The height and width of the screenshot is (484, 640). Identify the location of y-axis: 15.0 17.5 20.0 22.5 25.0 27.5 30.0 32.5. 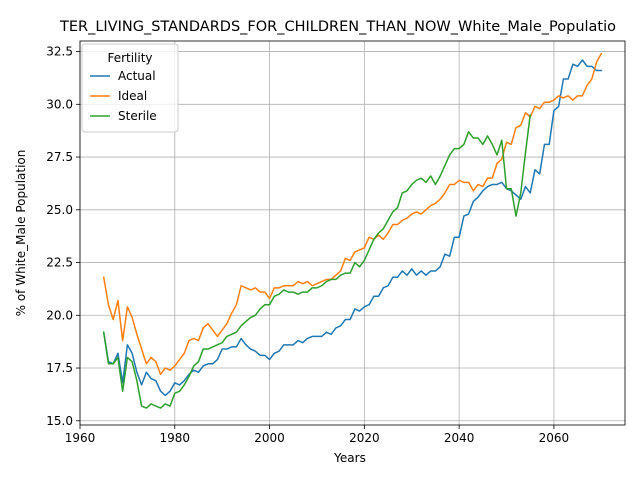
(63, 236).